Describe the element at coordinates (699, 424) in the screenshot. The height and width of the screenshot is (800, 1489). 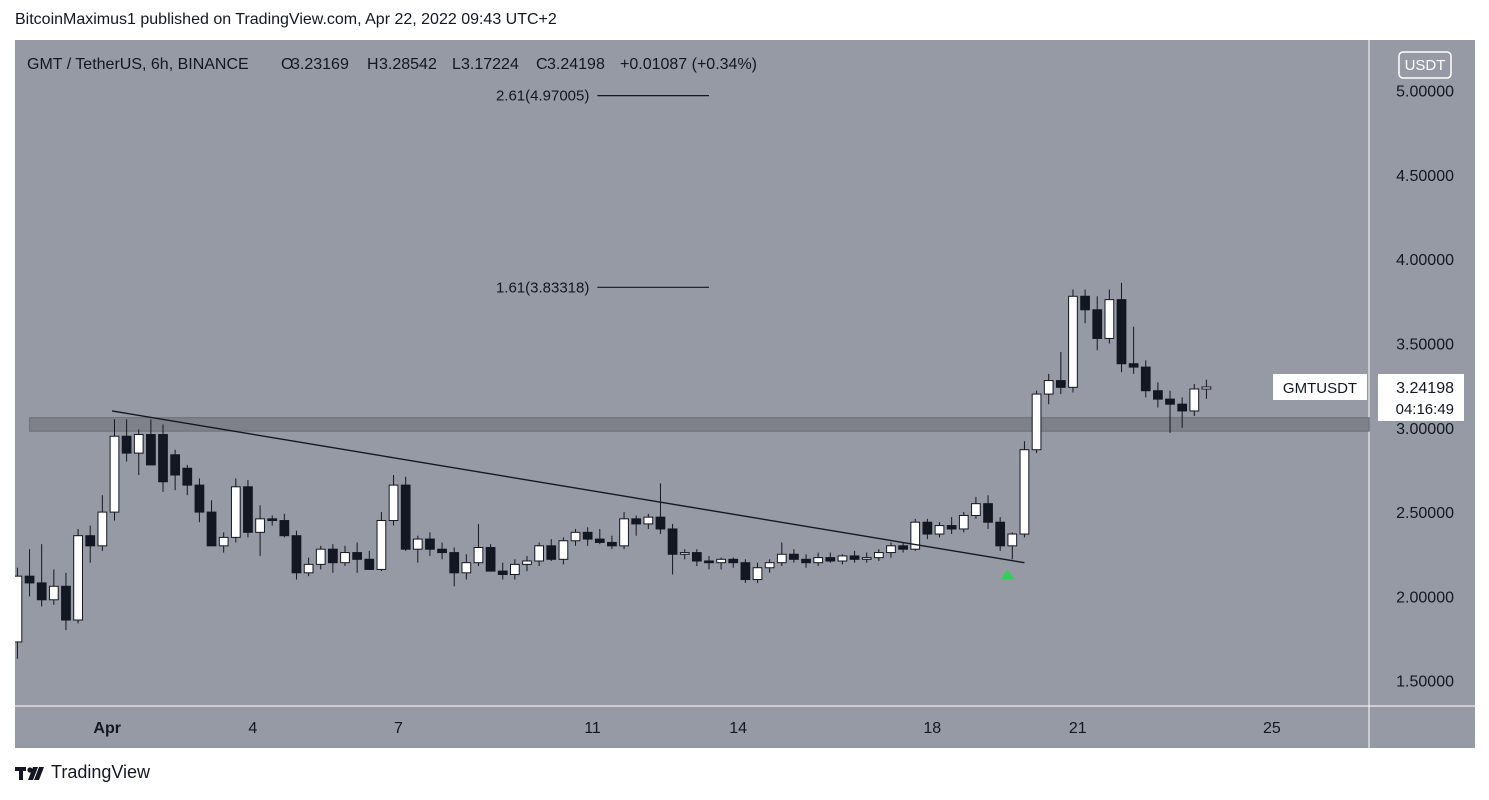
I see `resistance-zone` at that location.